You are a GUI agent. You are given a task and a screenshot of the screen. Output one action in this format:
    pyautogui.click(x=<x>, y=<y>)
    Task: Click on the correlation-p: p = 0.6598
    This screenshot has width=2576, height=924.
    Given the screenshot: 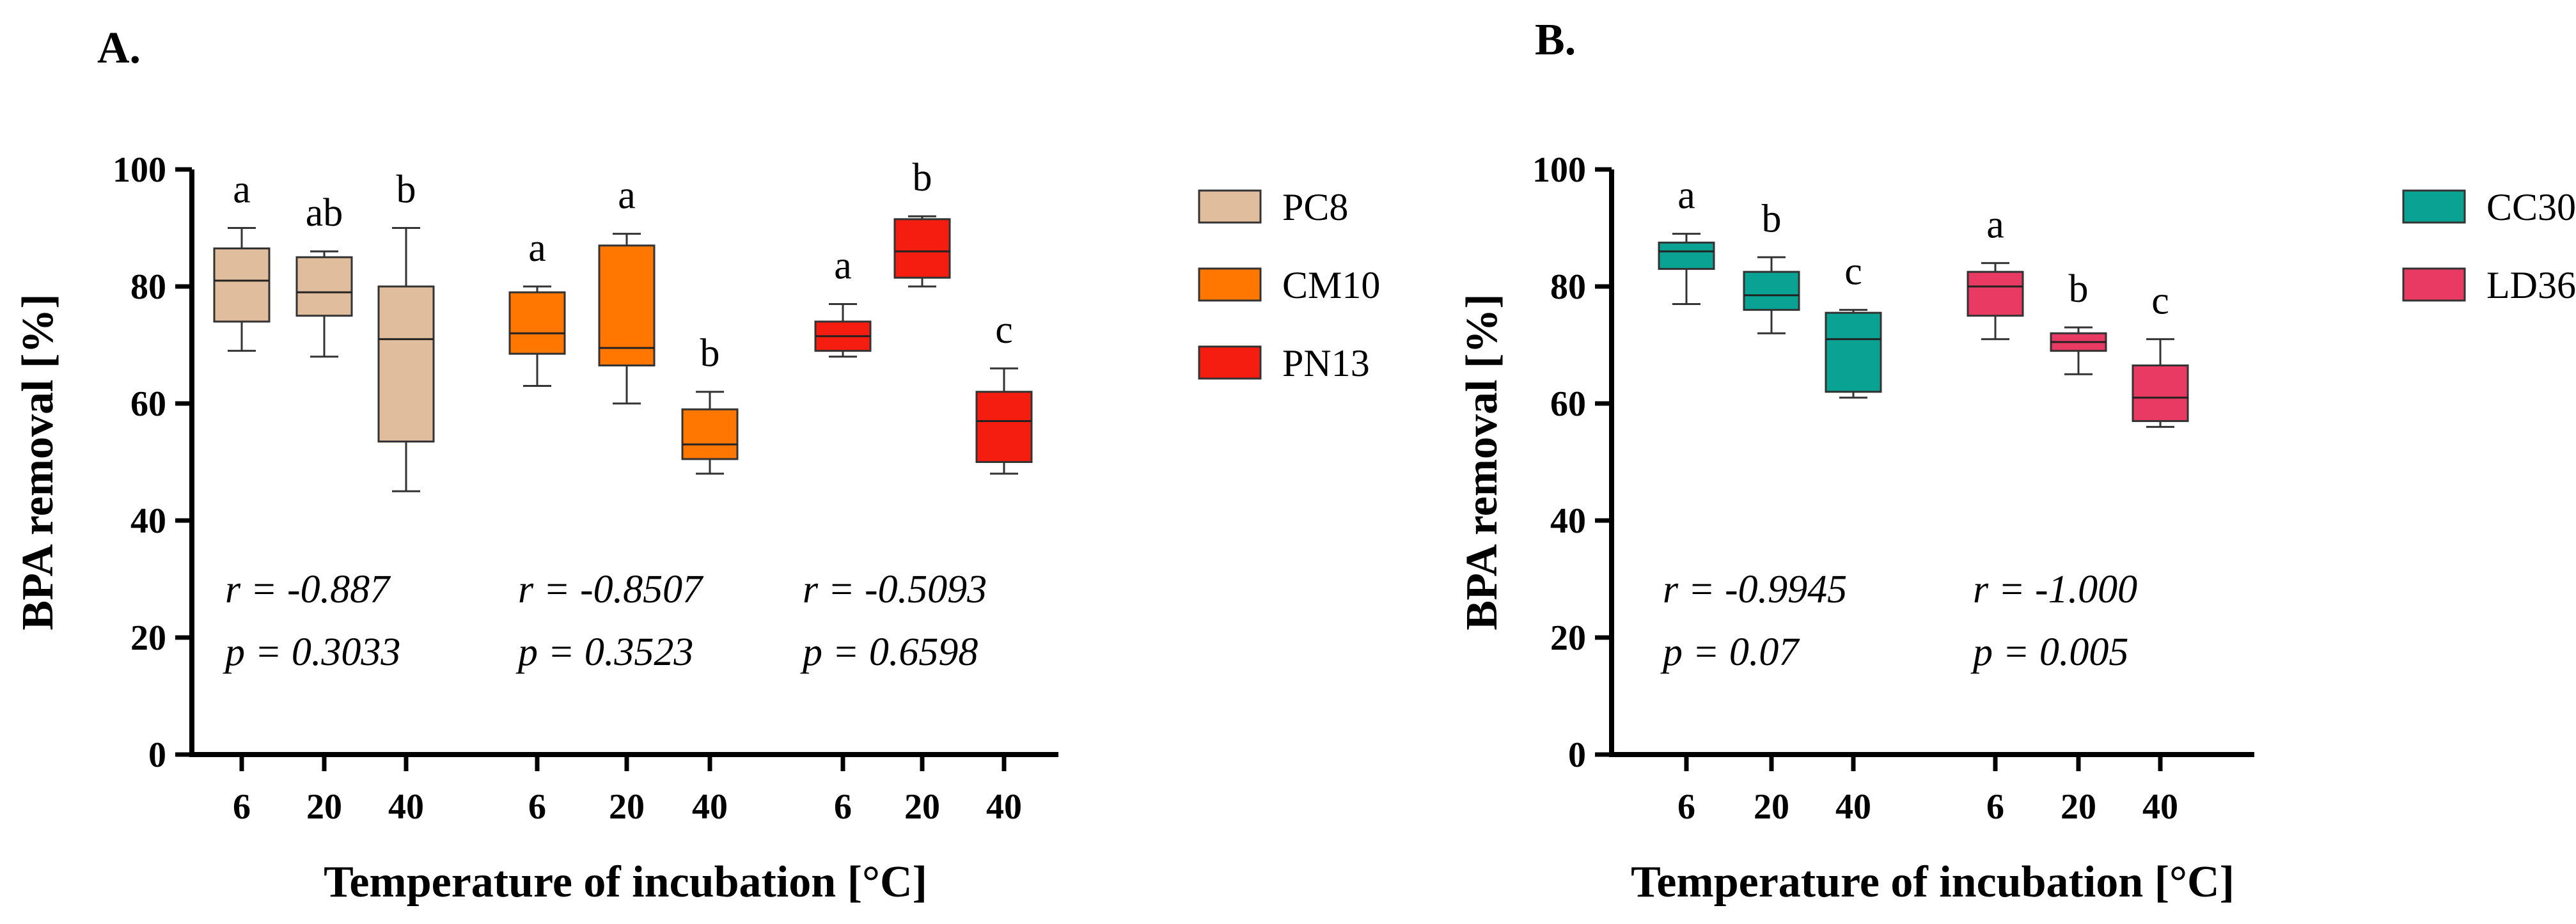 What is the action you would take?
    pyautogui.click(x=889, y=652)
    